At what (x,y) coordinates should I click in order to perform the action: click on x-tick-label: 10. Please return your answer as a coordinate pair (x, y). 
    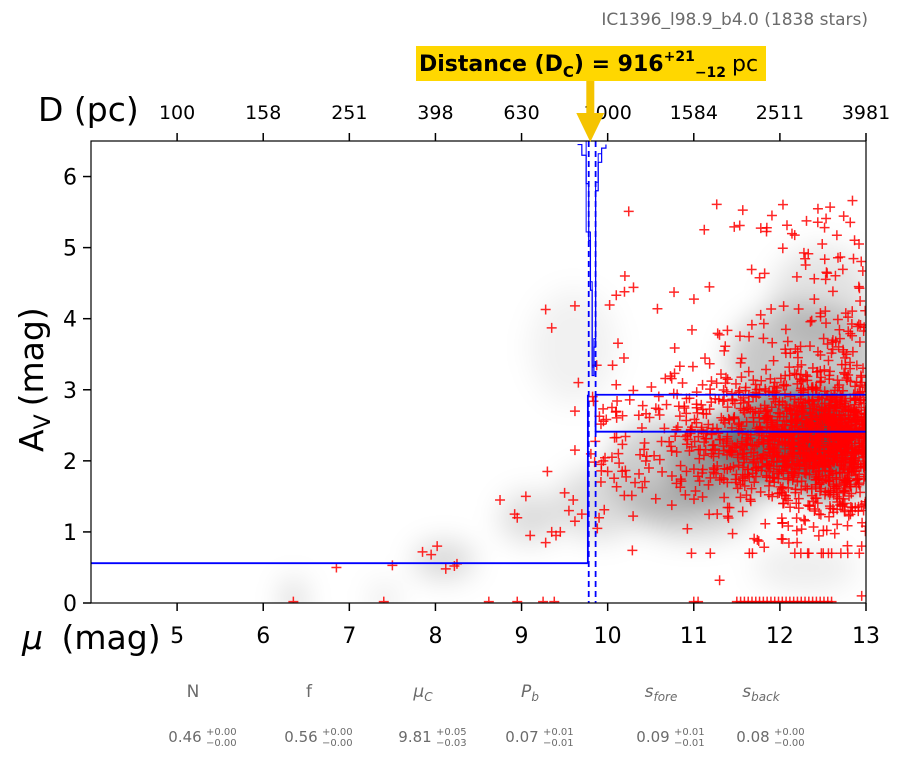
    Looking at the image, I should click on (608, 636).